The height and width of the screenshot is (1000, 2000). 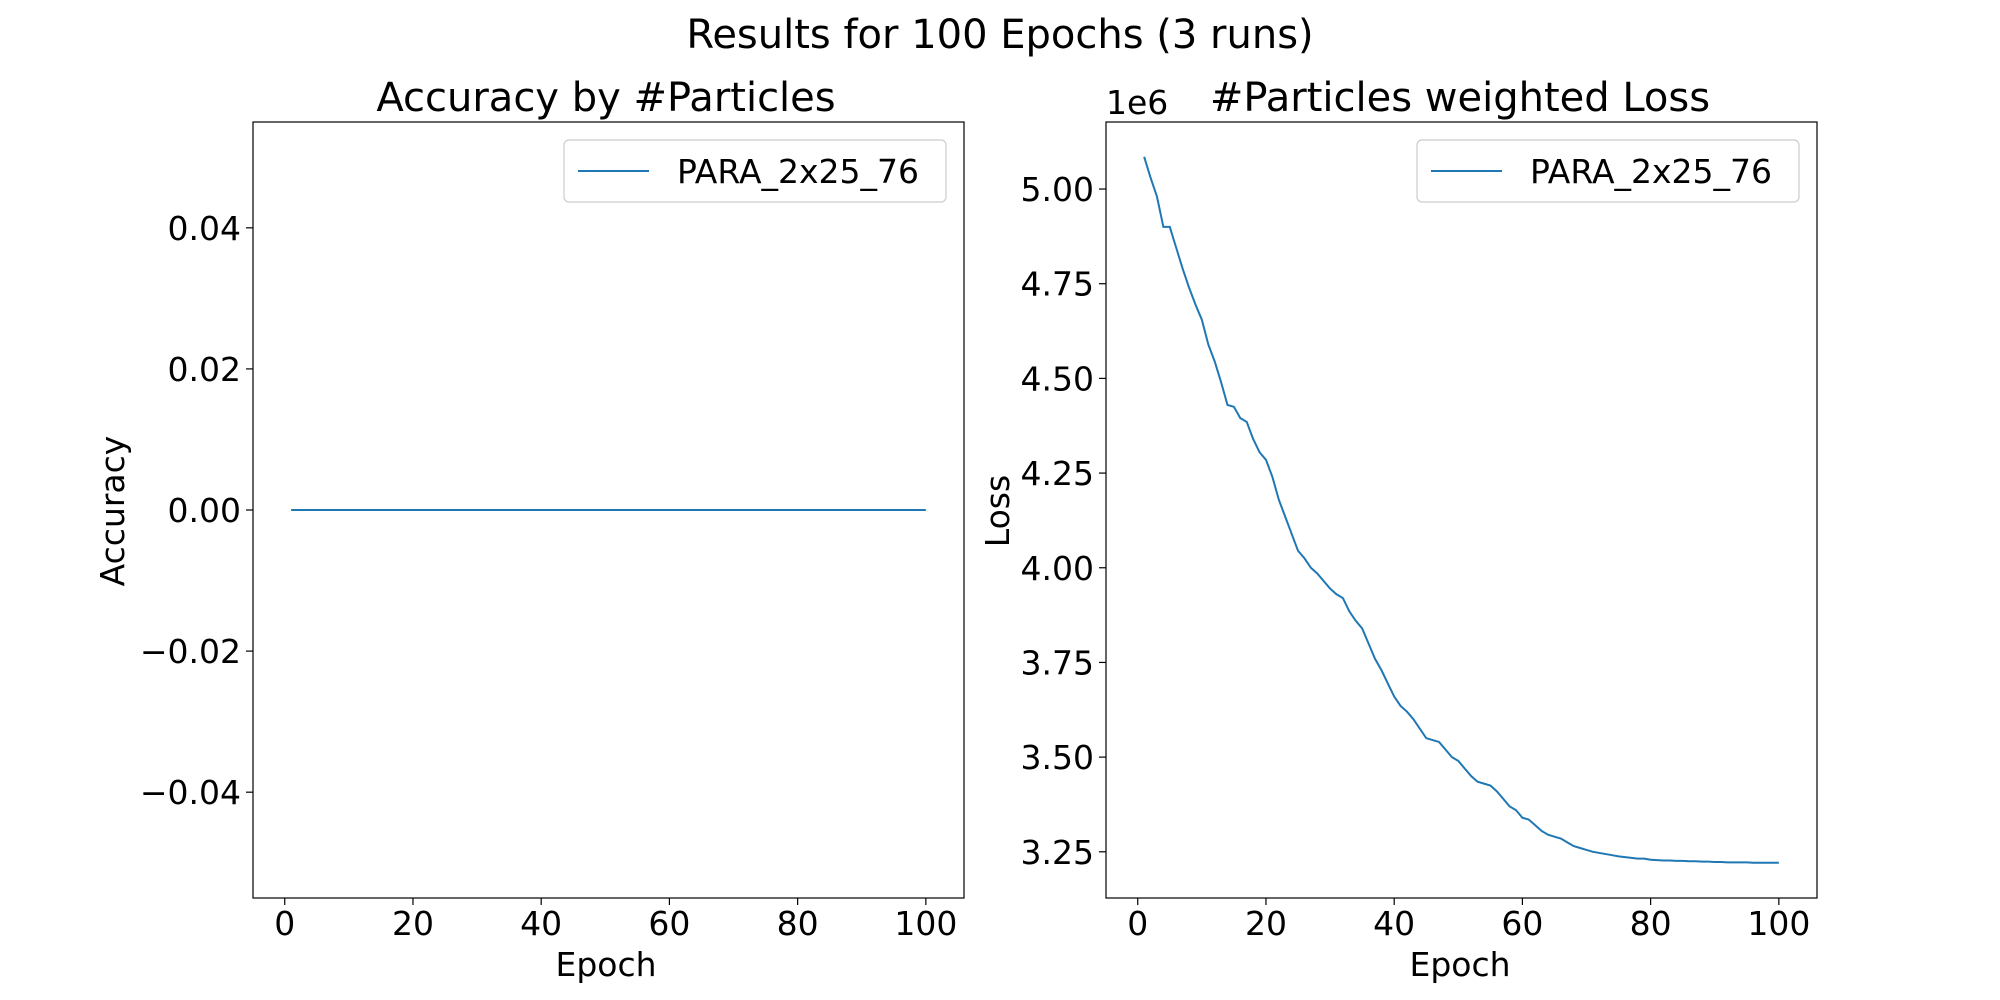 What do you see at coordinates (204, 228) in the screenshot?
I see `accuracy-y-tick-label: 0.04` at bounding box center [204, 228].